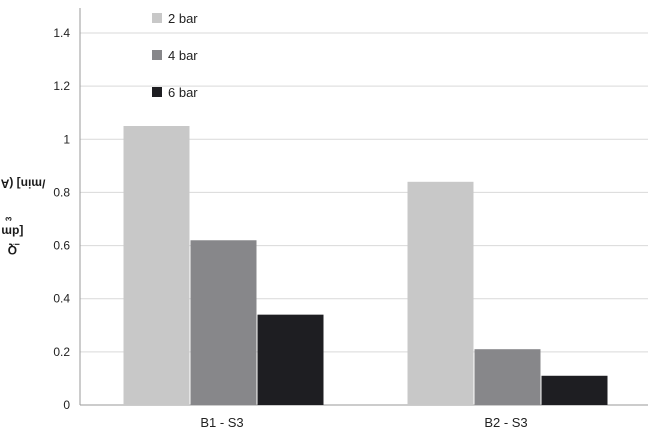  Describe the element at coordinates (61, 246) in the screenshot. I see `y-tick-label: 0.6` at that location.